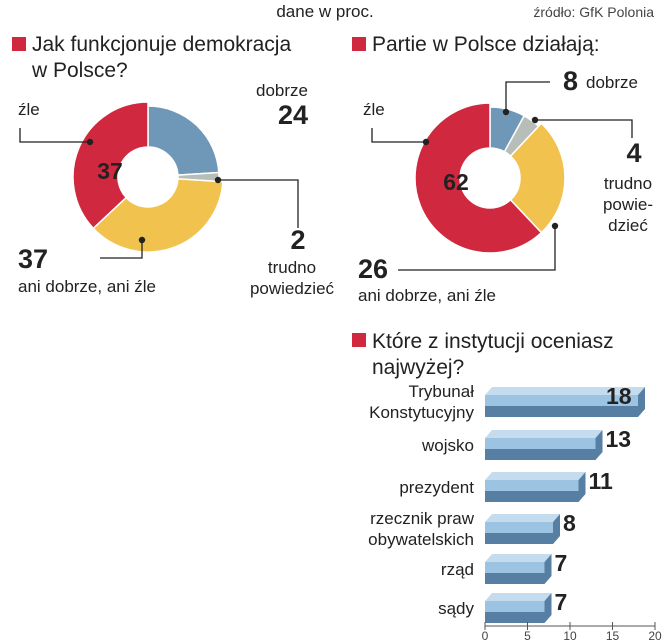  I want to click on category-label: sądy, so click(456, 608).